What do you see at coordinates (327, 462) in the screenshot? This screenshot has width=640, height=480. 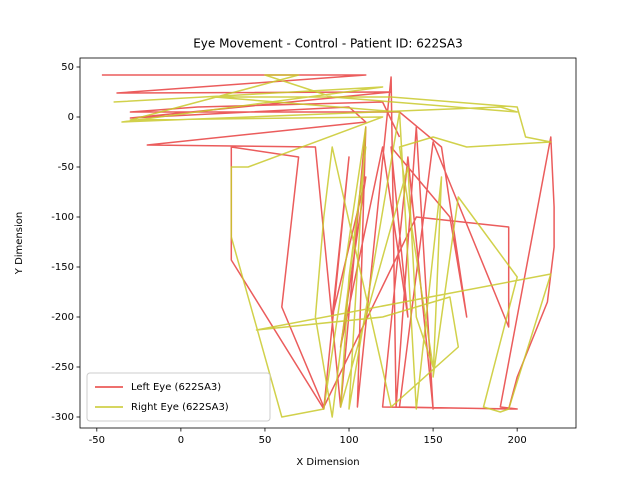 I see `x-axis-label: X Dimension` at bounding box center [327, 462].